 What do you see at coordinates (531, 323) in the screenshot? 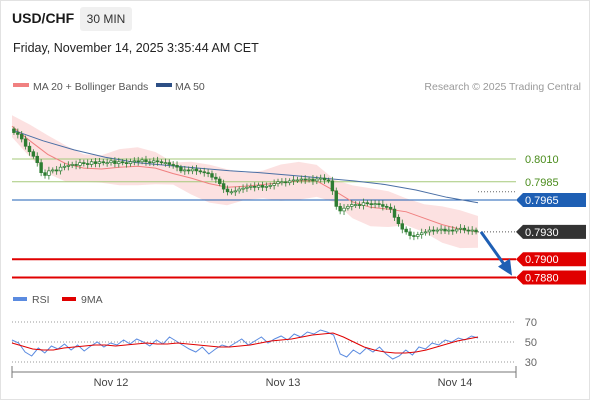
I see `rsi-tick-label: 70` at bounding box center [531, 323].